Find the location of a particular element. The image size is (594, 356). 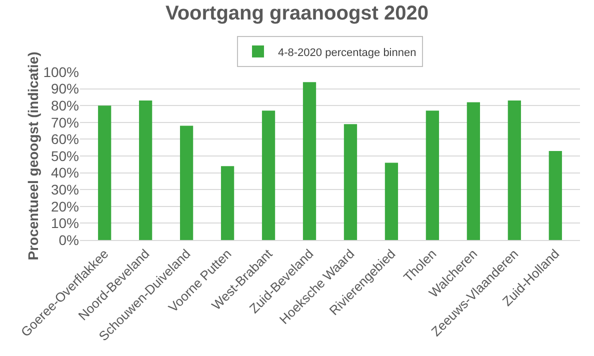

y-tick-label: 50% is located at coordinates (64, 156).